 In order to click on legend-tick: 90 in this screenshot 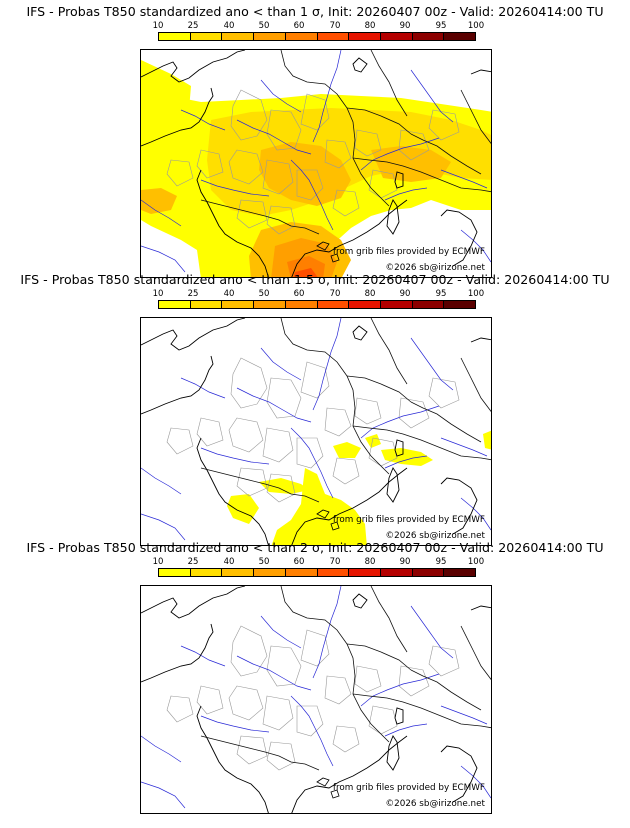, I will do `click(405, 294)`.